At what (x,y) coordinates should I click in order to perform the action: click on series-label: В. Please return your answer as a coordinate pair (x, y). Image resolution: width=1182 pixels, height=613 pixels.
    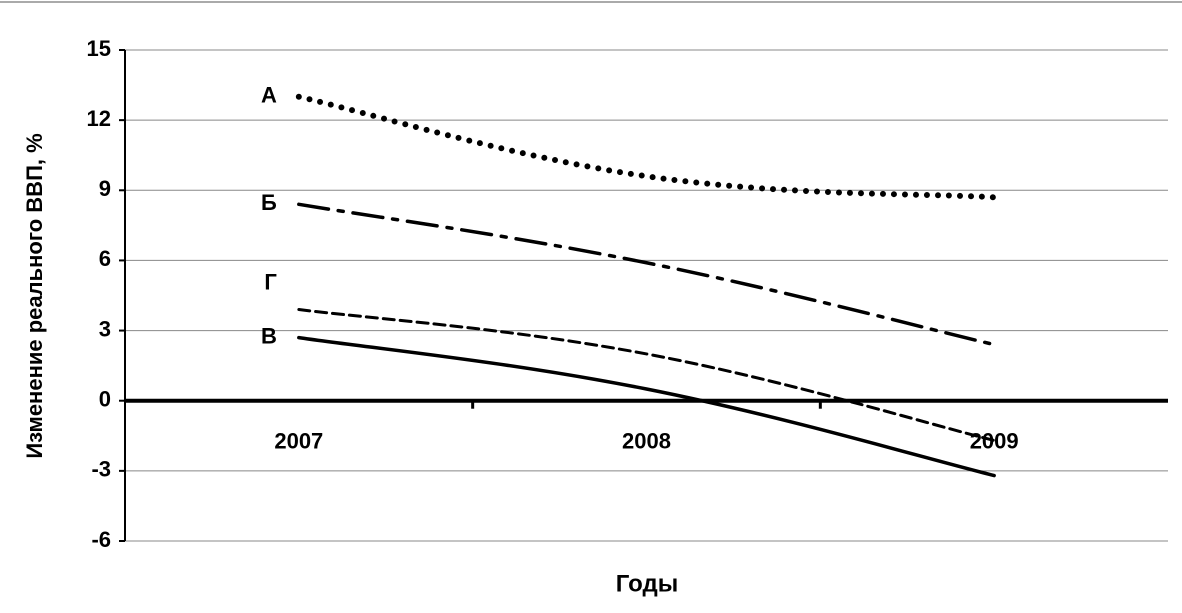
    Looking at the image, I should click on (269, 335).